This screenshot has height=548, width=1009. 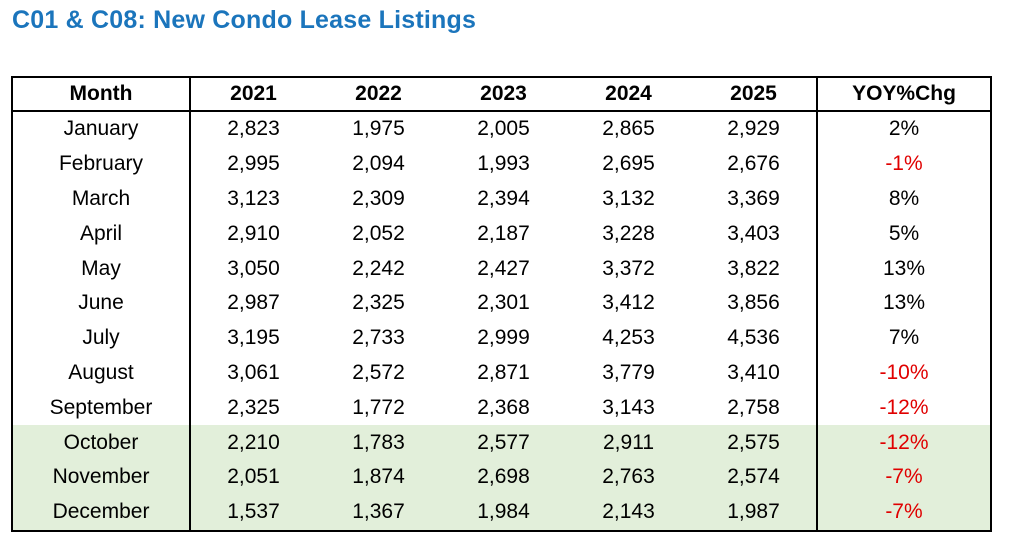 What do you see at coordinates (101, 373) in the screenshot?
I see `month-cell: August` at bounding box center [101, 373].